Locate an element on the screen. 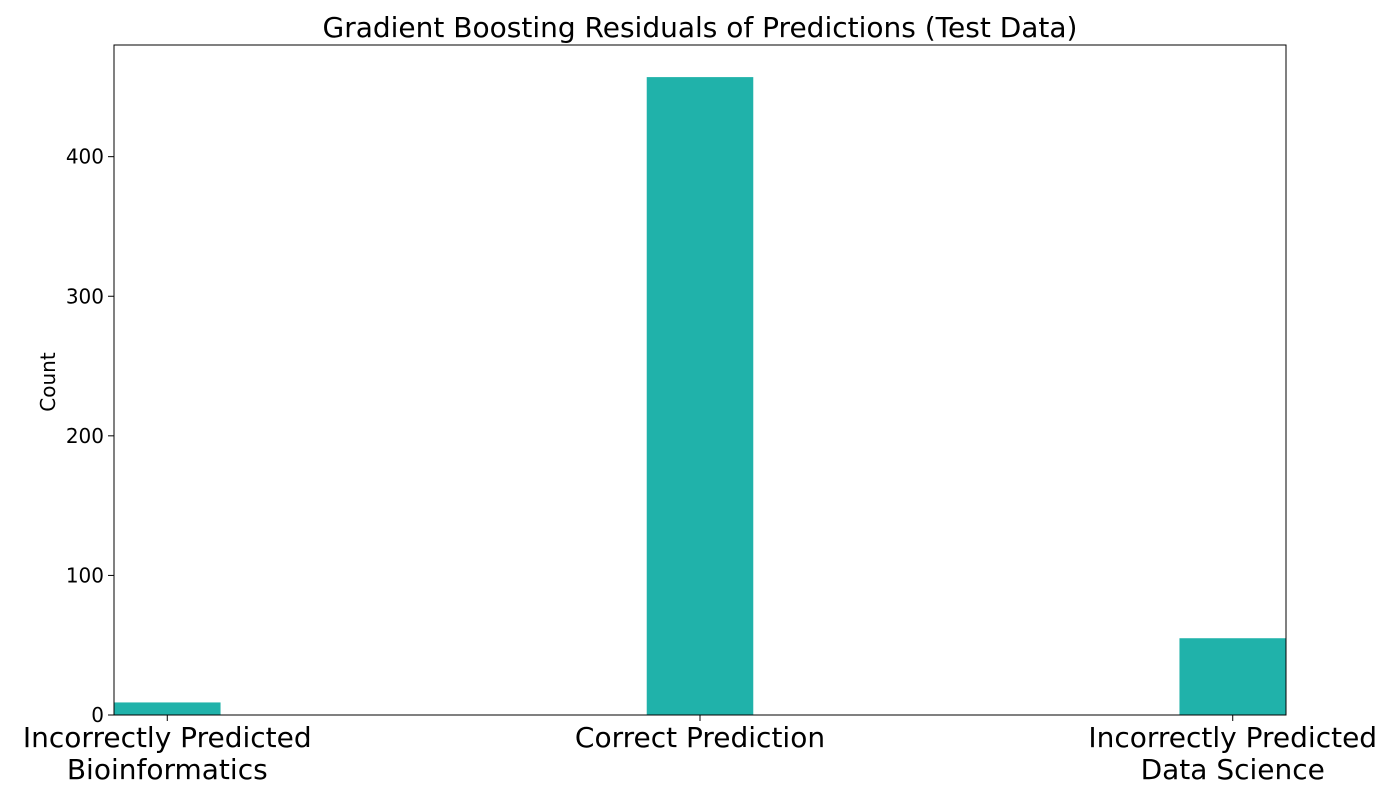 This screenshot has width=1400, height=800. y-axis-ticks: 0 100 200 300 400 is located at coordinates (90, 436).